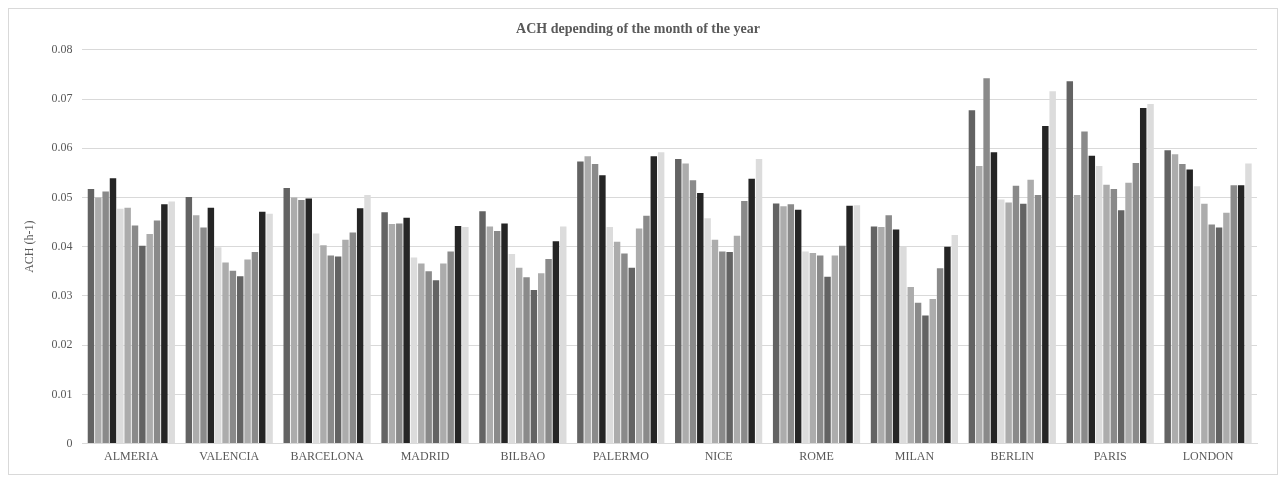 This screenshot has width=1286, height=483. What do you see at coordinates (62, 48) in the screenshot?
I see `y-tick-label: 0.08` at bounding box center [62, 48].